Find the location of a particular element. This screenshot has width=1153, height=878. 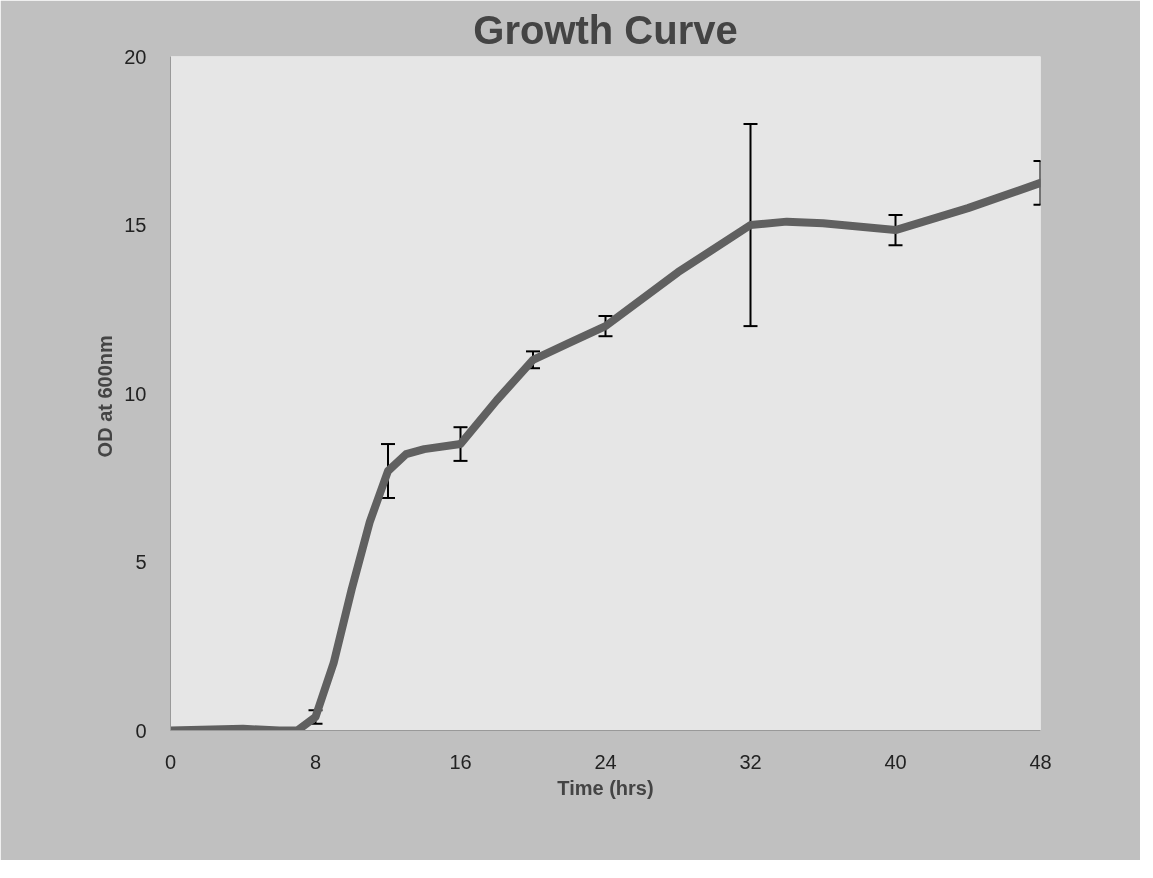

x-tick-label: 16 is located at coordinates (460, 761).